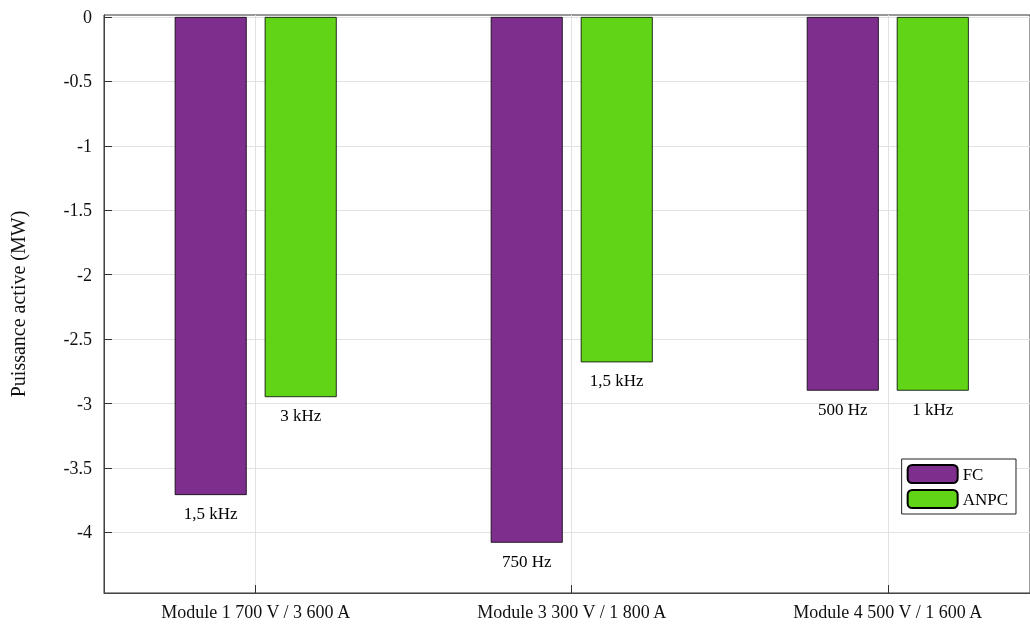 The height and width of the screenshot is (624, 1030). What do you see at coordinates (84, 145) in the screenshot?
I see `y-tick-label: -1` at bounding box center [84, 145].